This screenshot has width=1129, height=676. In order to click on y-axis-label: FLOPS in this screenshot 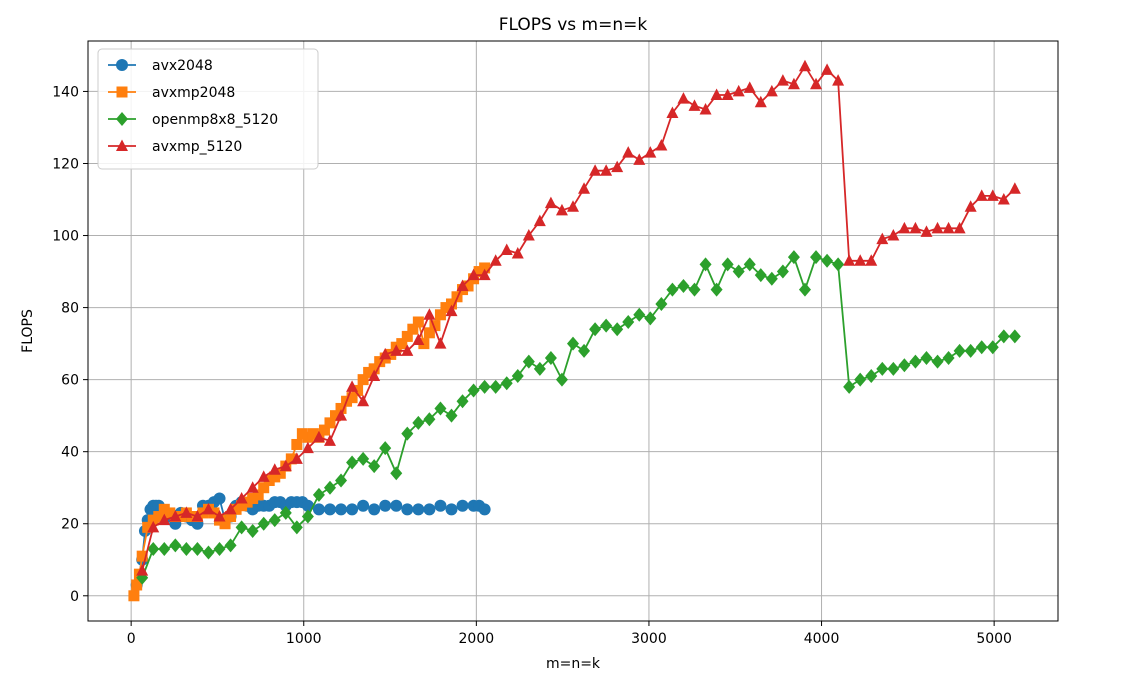, I will do `click(28, 331)`.